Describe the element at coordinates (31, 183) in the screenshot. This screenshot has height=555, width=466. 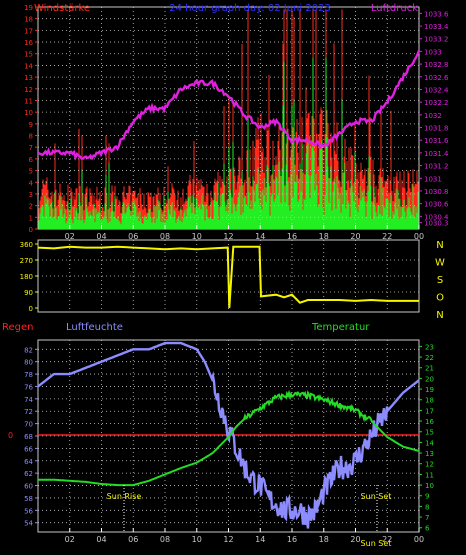
I see `wind-y-label: 4` at that location.